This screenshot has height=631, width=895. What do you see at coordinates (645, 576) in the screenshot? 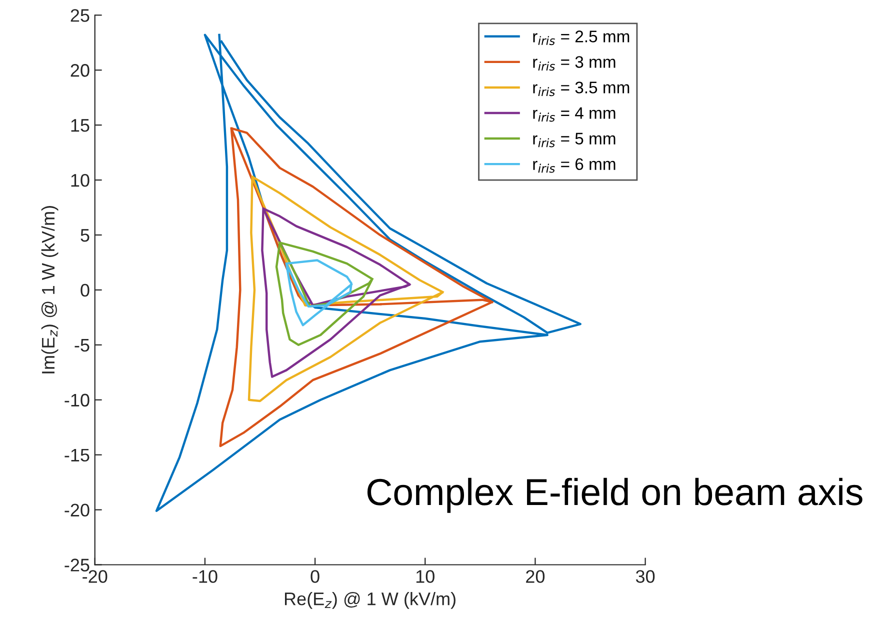
I see `x-tick-label: 30` at bounding box center [645, 576].